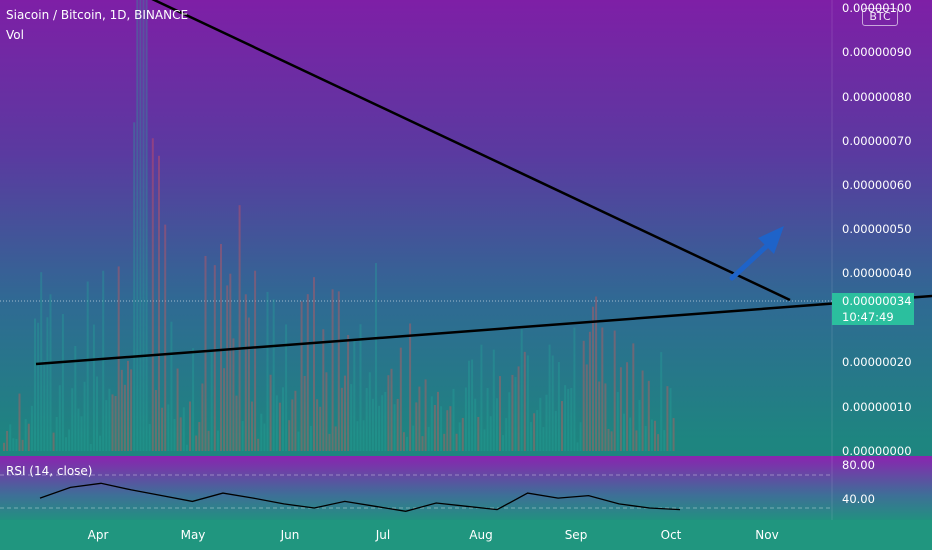 The width and height of the screenshot is (932, 550). I want to click on rsi-axis-label: 80.00, so click(858, 465).